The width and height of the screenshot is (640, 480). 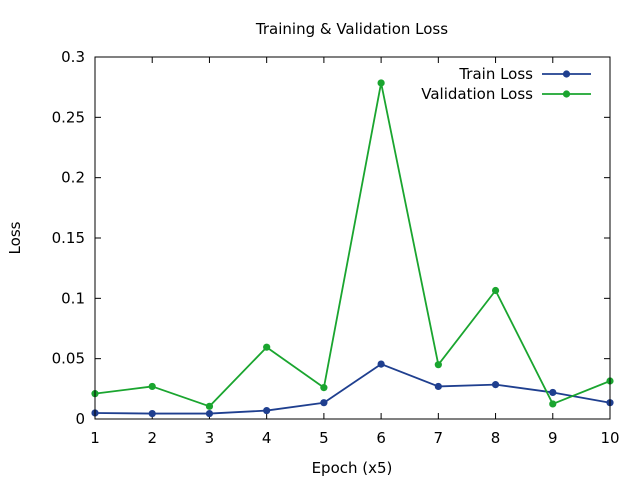 What do you see at coordinates (95, 438) in the screenshot?
I see `x-tick-label: 1` at bounding box center [95, 438].